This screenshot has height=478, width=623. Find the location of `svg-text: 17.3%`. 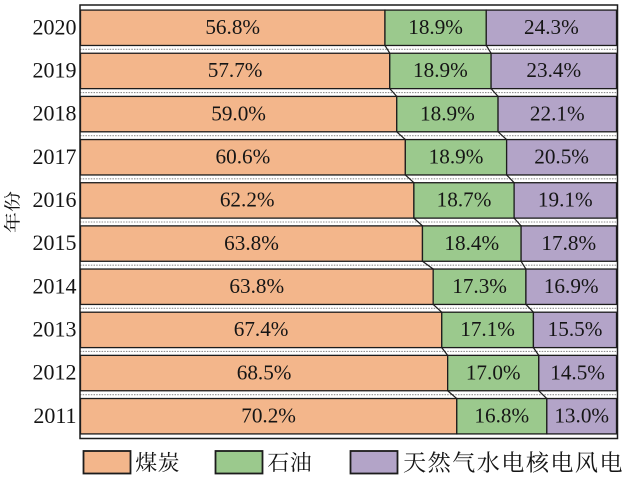

svg-text: 17.3% is located at coordinates (479, 286).